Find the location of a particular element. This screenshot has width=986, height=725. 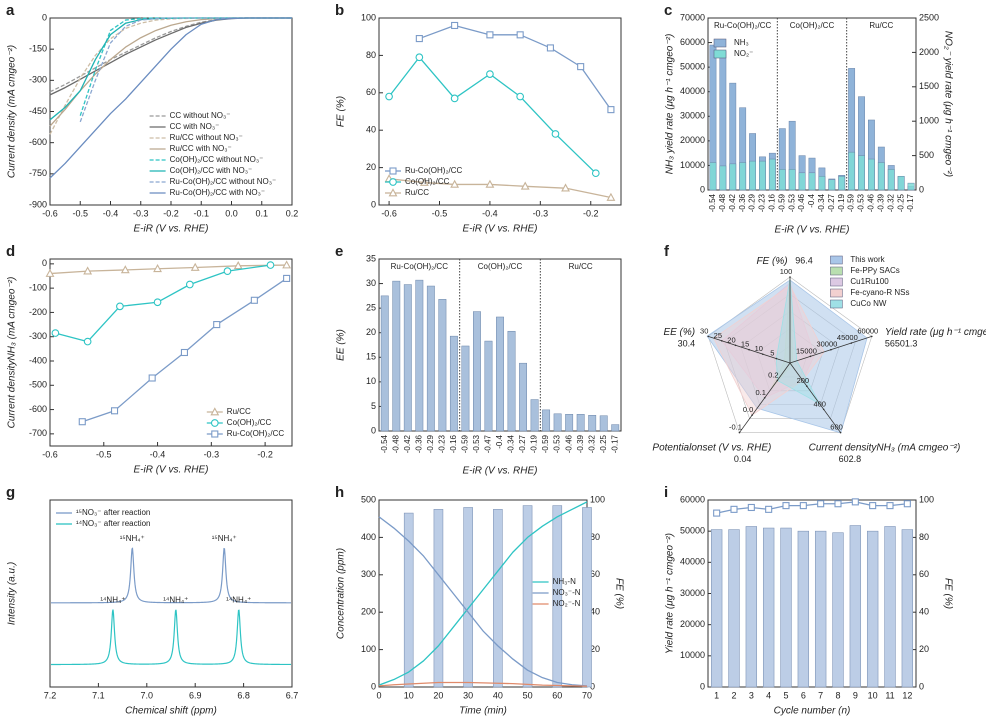

y-tick-label: -300 is located at coordinates (38, 336).